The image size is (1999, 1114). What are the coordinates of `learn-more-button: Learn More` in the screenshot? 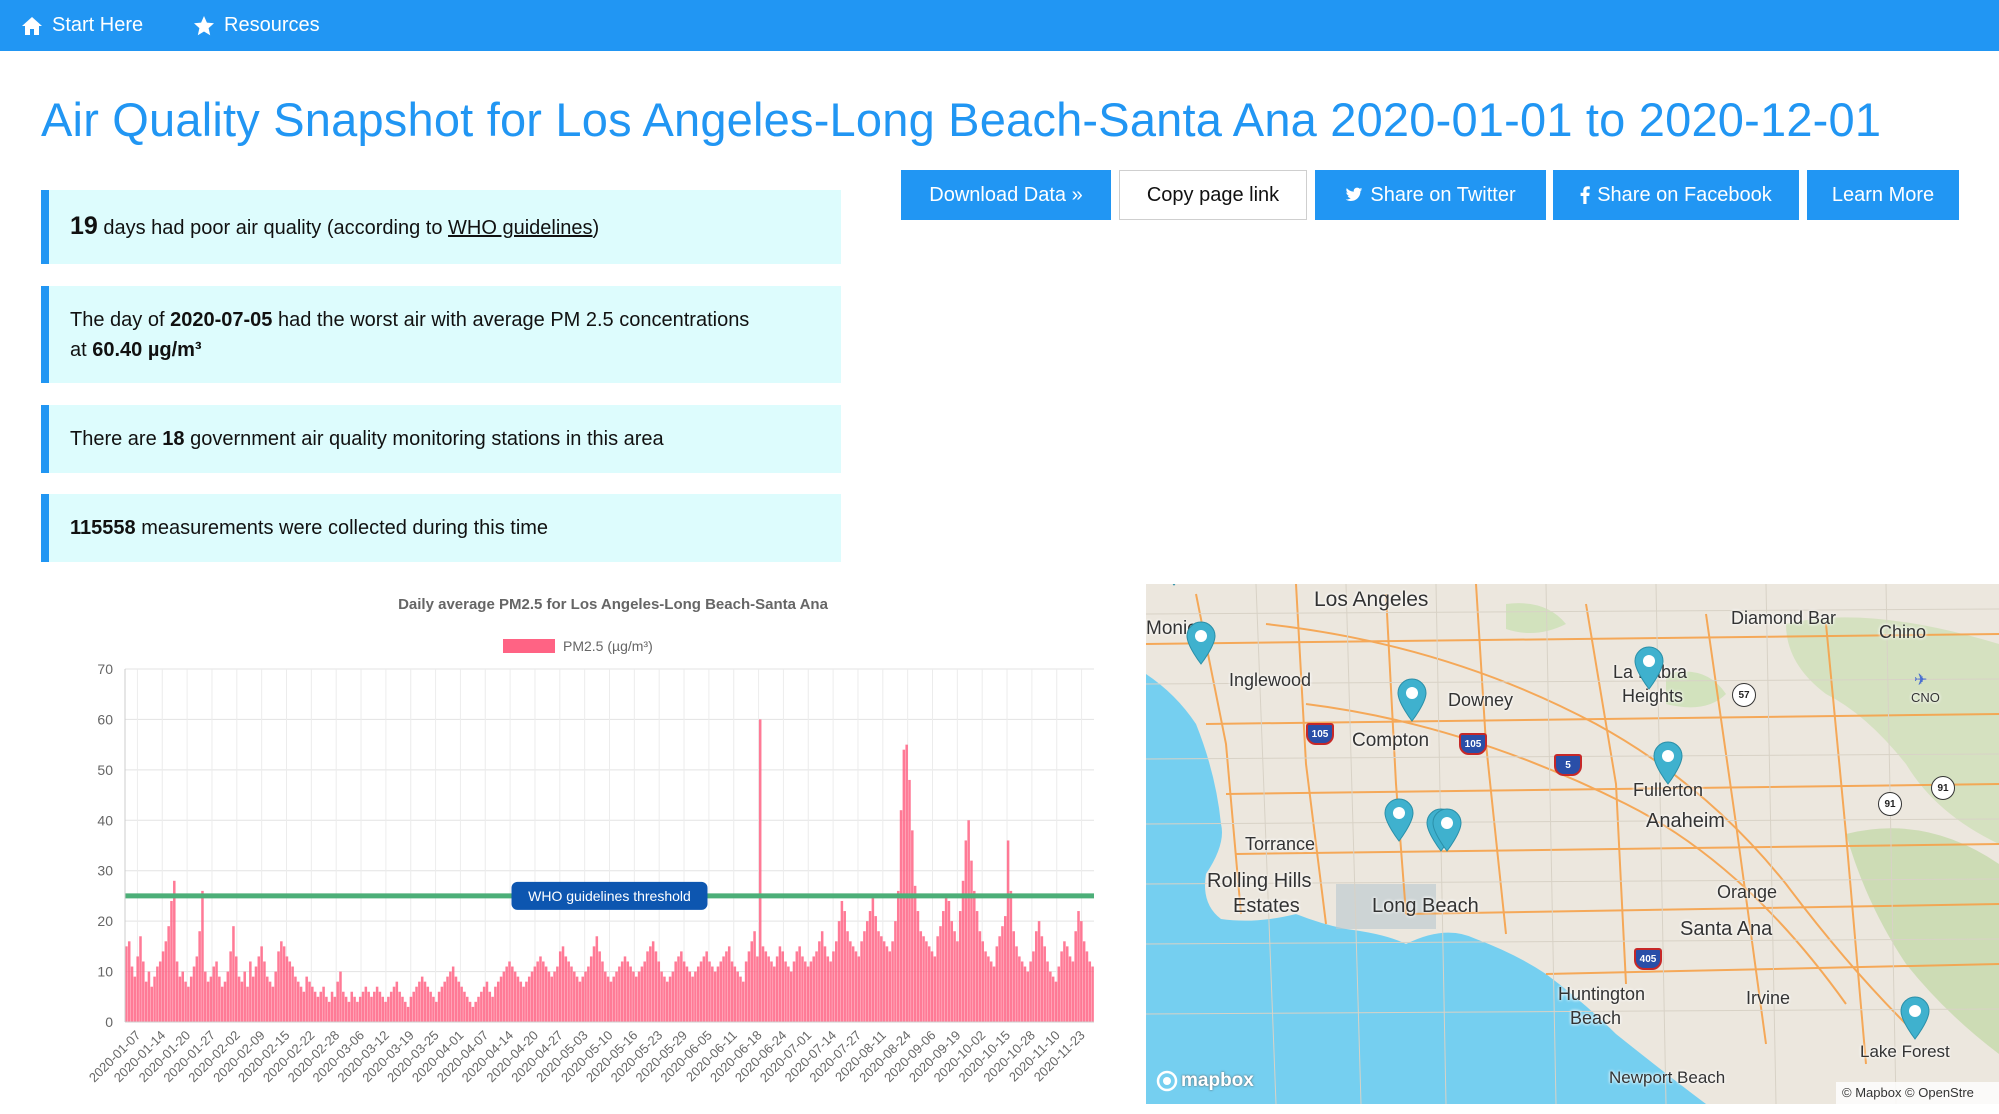 It's located at (1883, 195).